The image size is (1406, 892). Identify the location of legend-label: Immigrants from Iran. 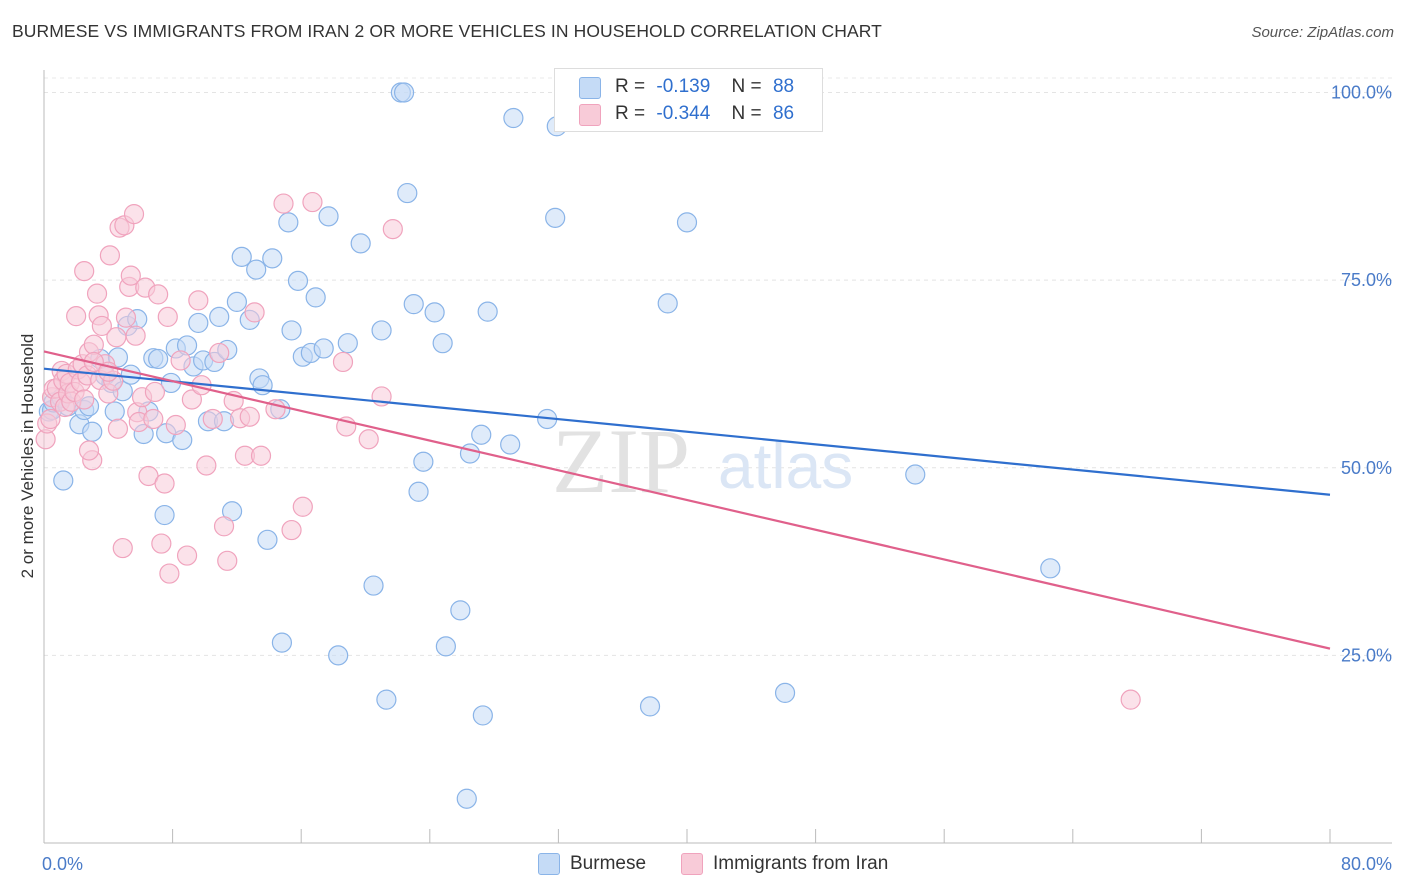
(801, 863).